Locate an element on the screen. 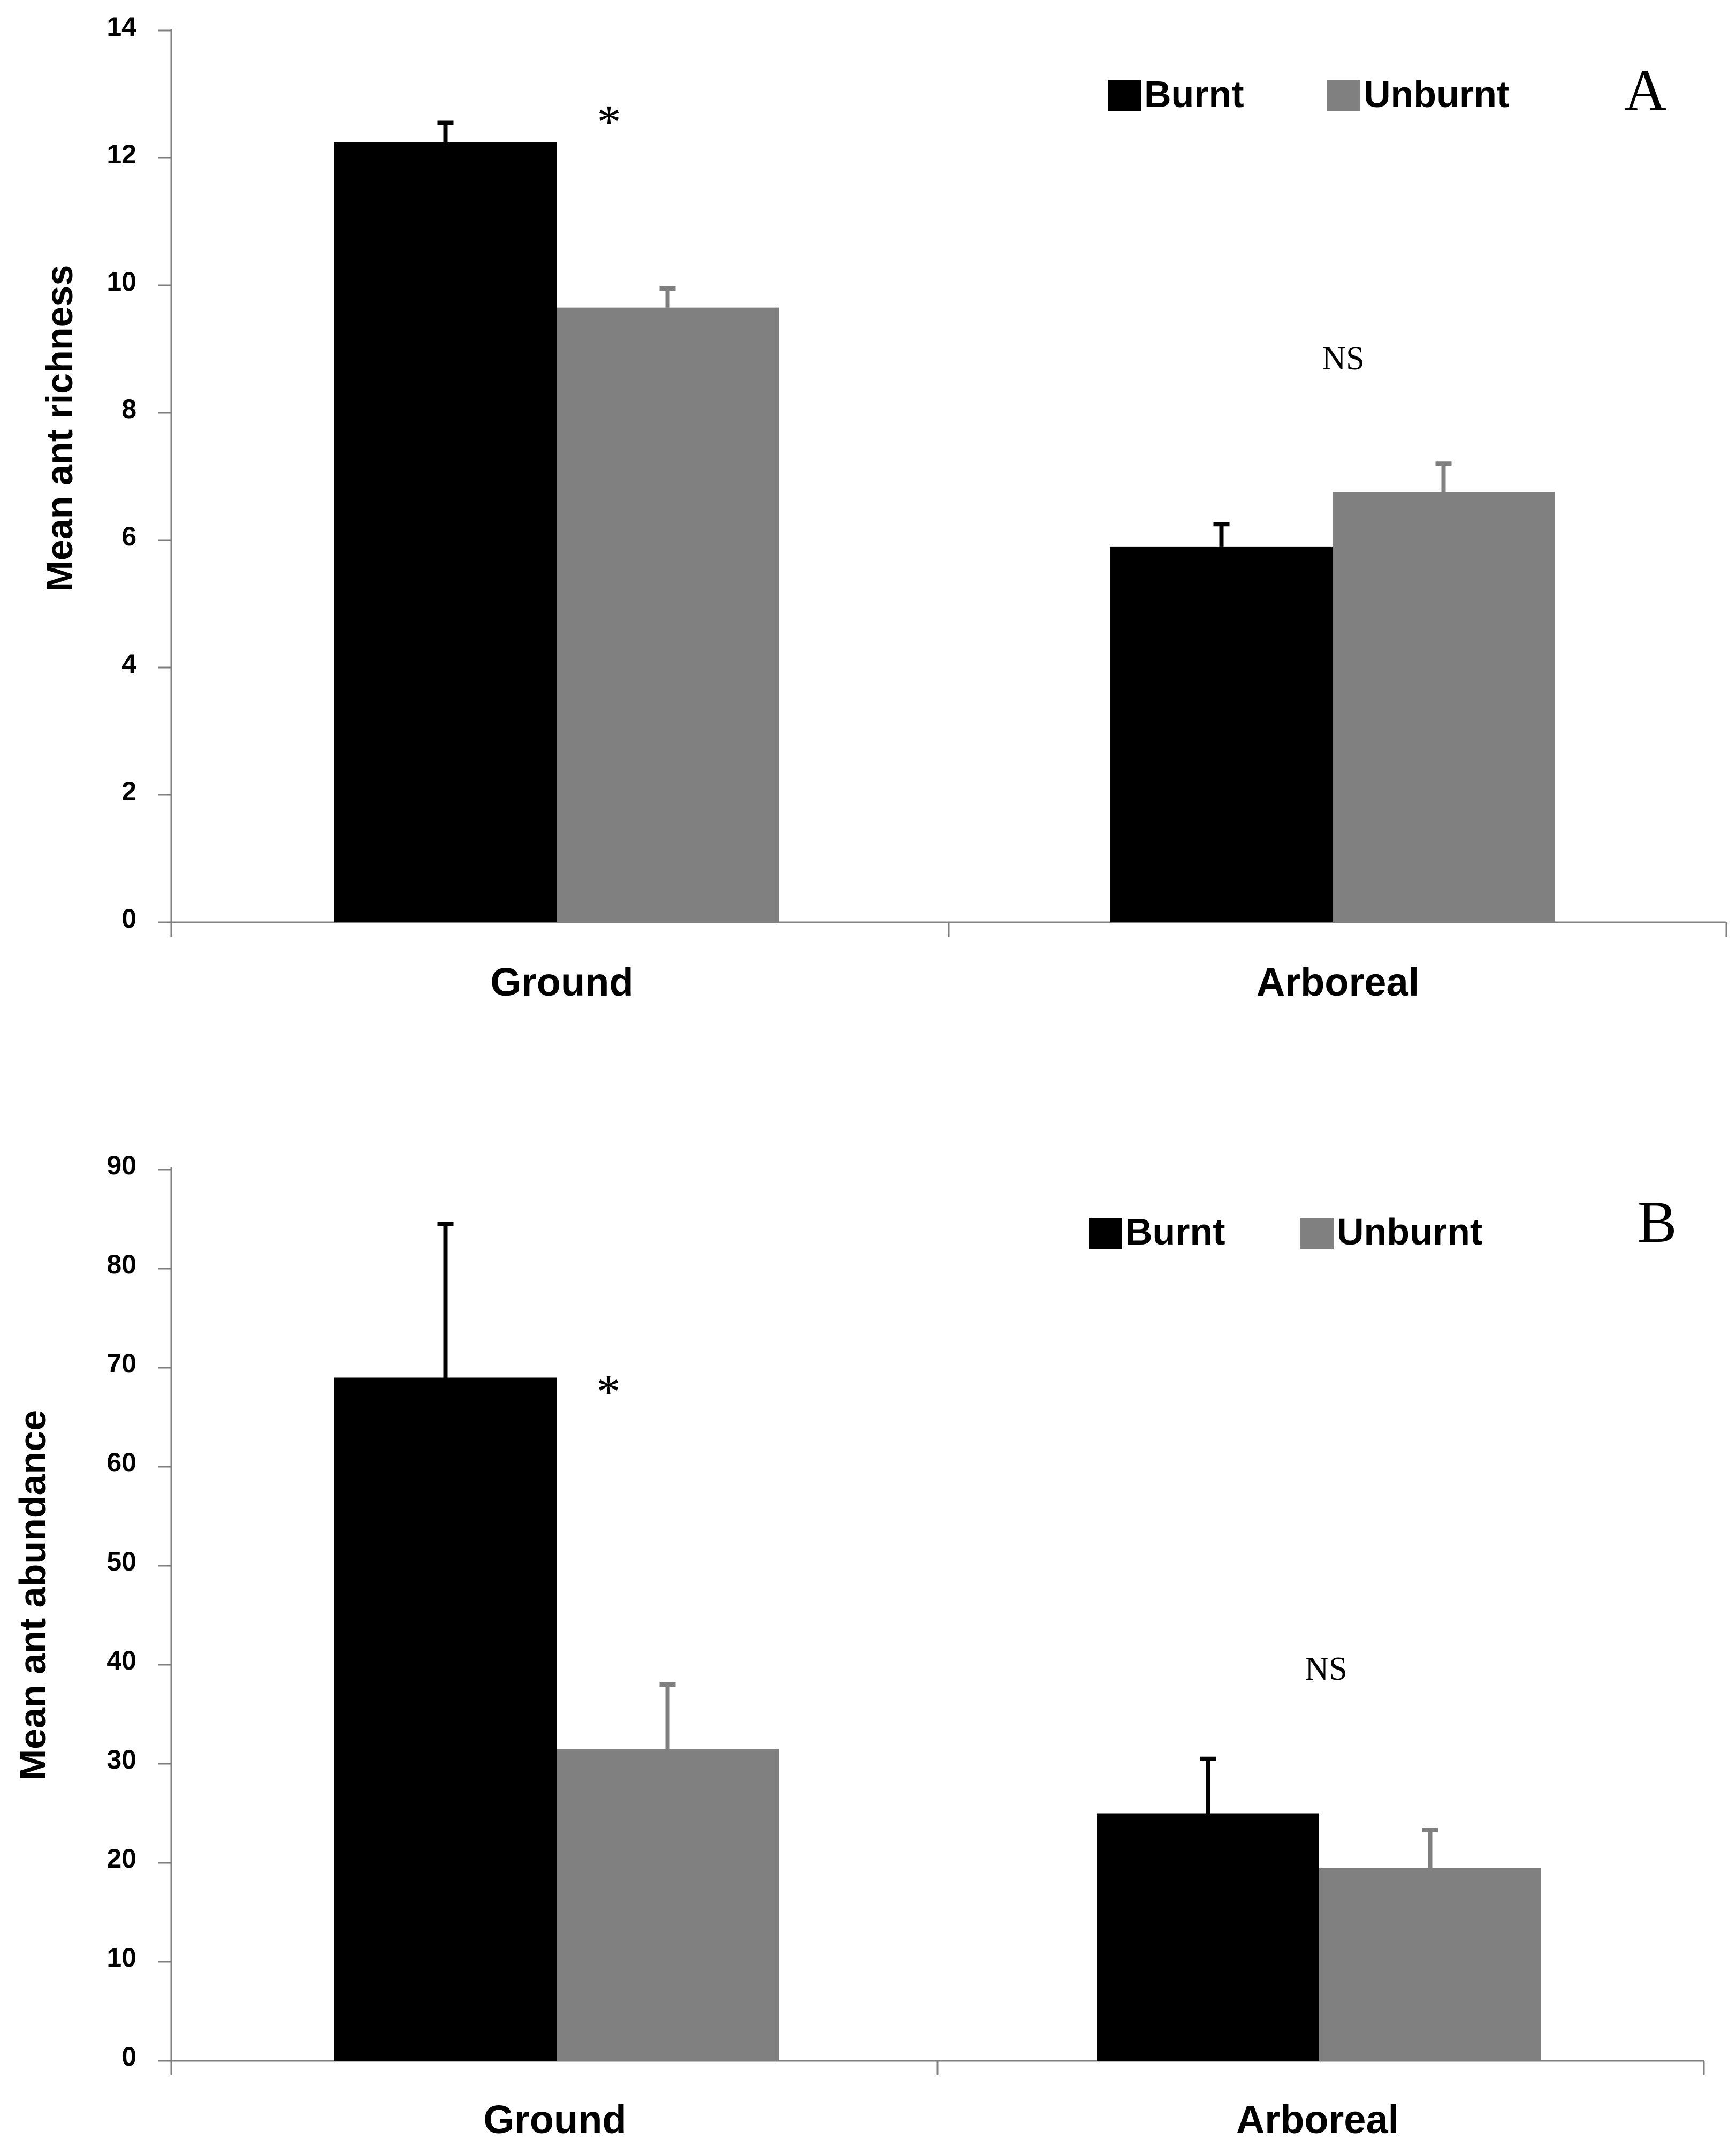 The width and height of the screenshot is (1736, 2139). y-tick-label: 80 is located at coordinates (121, 1264).